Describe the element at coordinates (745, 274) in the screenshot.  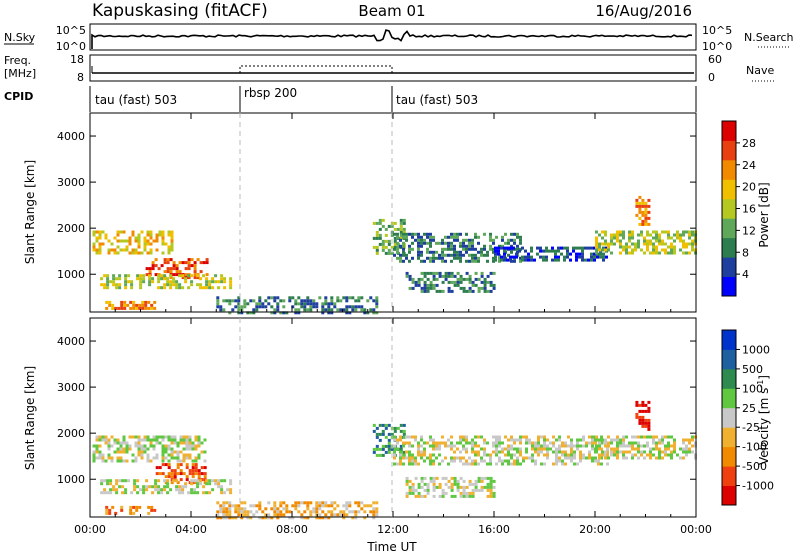
I see `colorbar-tick: 4` at that location.